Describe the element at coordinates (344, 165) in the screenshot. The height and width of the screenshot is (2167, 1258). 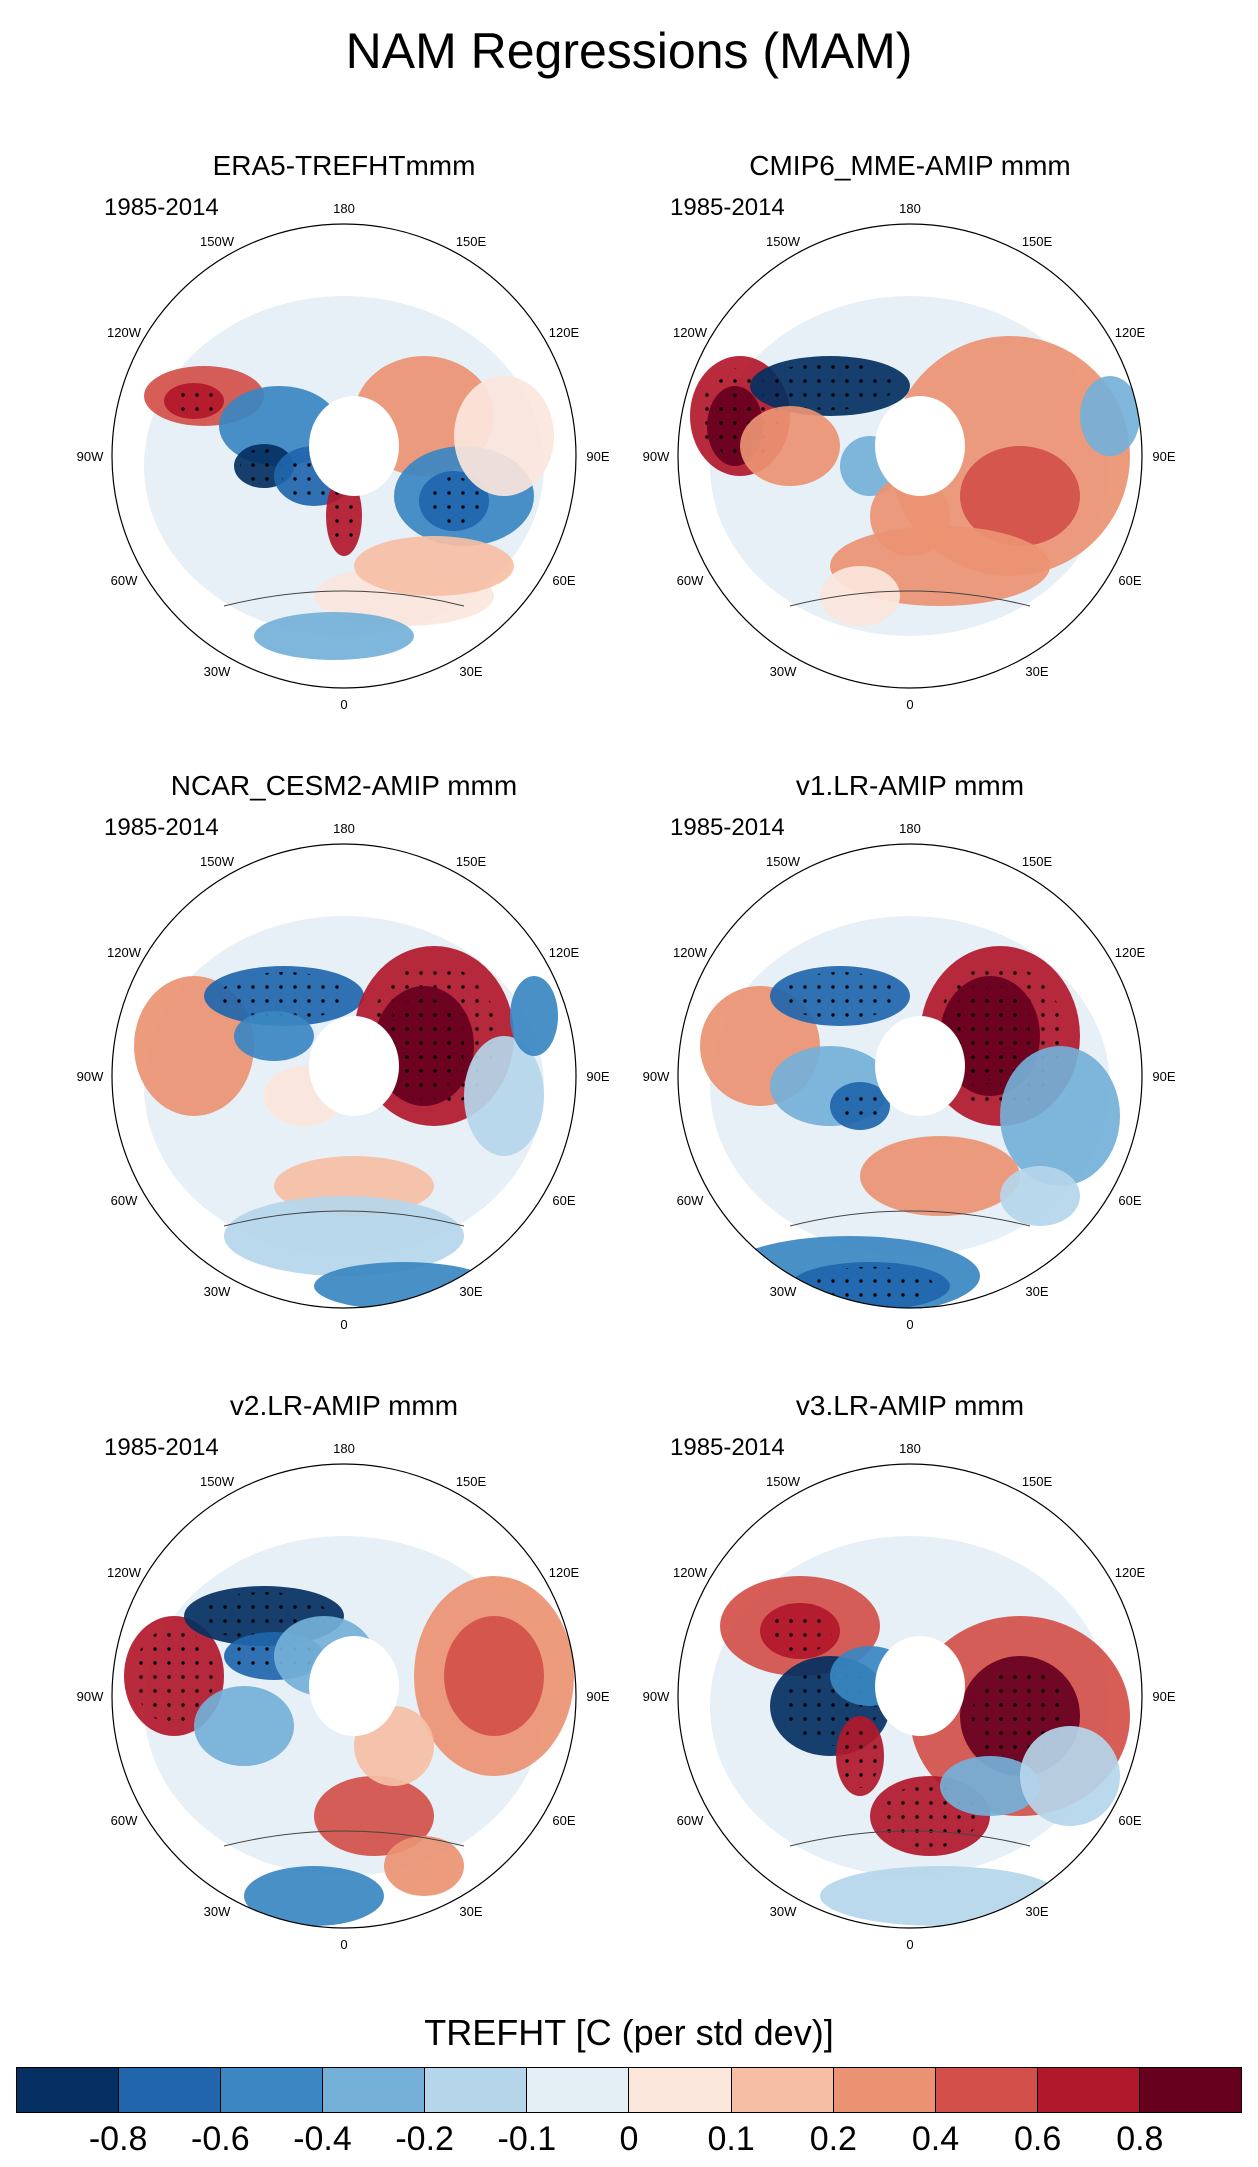
I see `panel-title: ERA5-TREFHTmmm` at that location.